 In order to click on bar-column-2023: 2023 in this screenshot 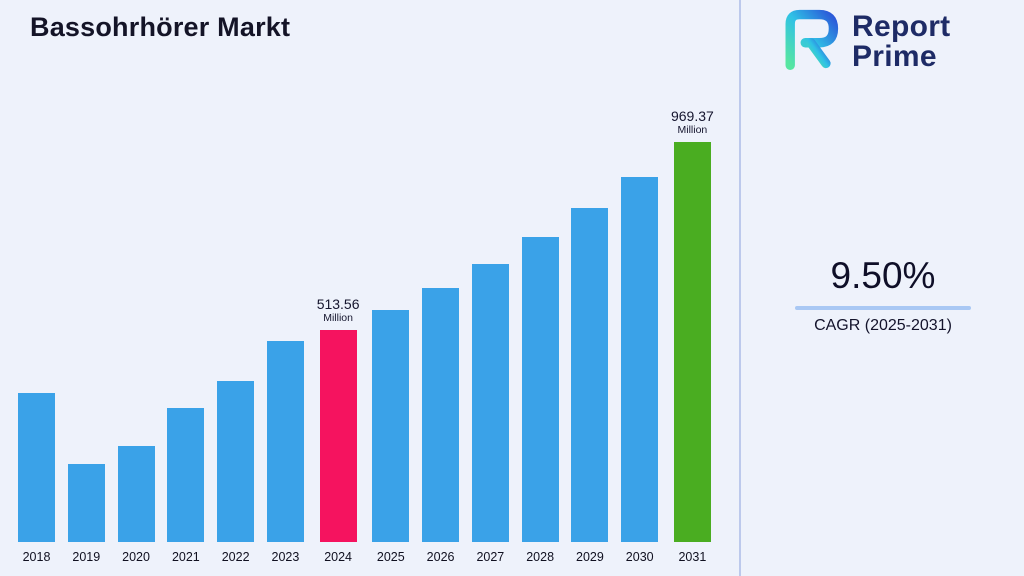, I will do `click(285, 452)`.